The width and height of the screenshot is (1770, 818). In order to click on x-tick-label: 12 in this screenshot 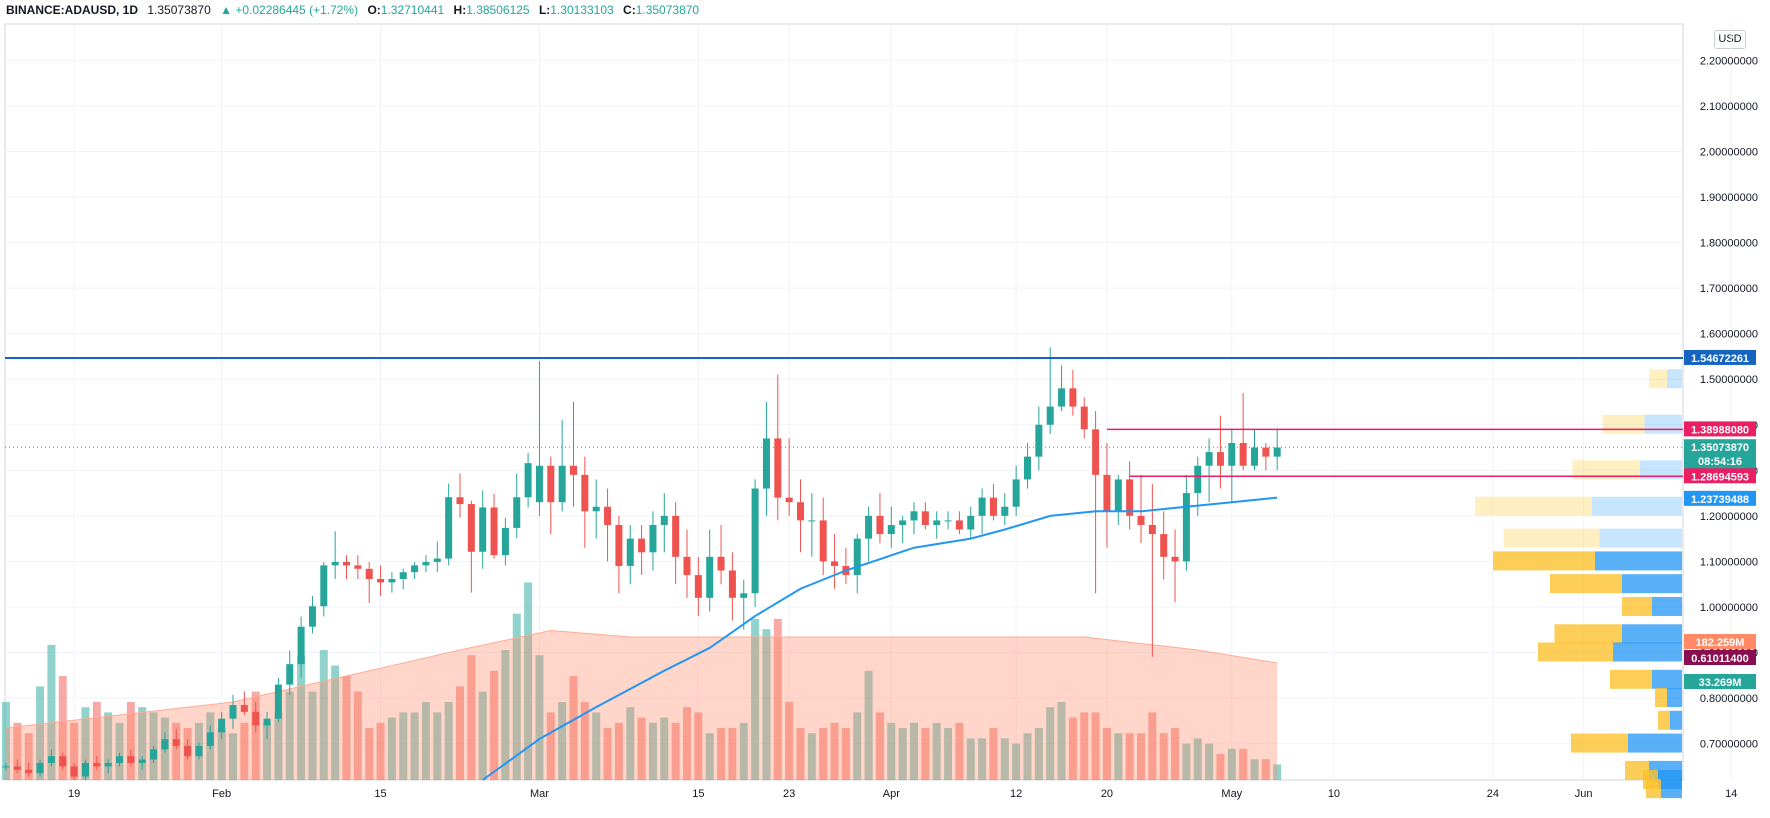, I will do `click(1016, 794)`.